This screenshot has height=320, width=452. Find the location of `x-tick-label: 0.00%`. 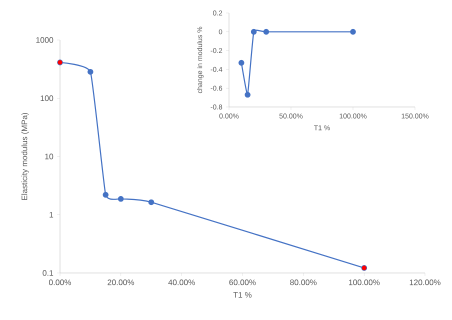

x-tick-label: 0.00% is located at coordinates (60, 283).